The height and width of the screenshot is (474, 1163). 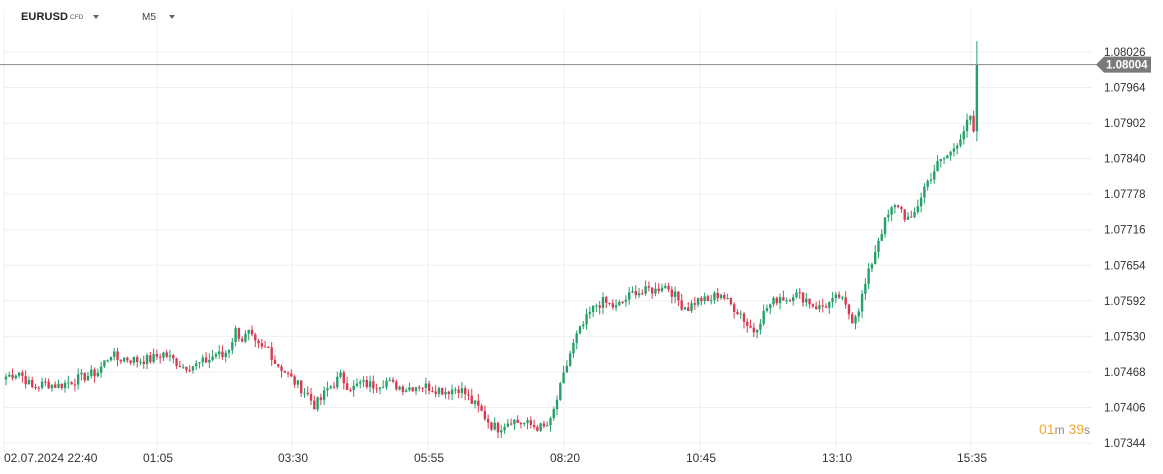 What do you see at coordinates (149, 17) in the screenshot?
I see `timeframe-selector: M5` at bounding box center [149, 17].